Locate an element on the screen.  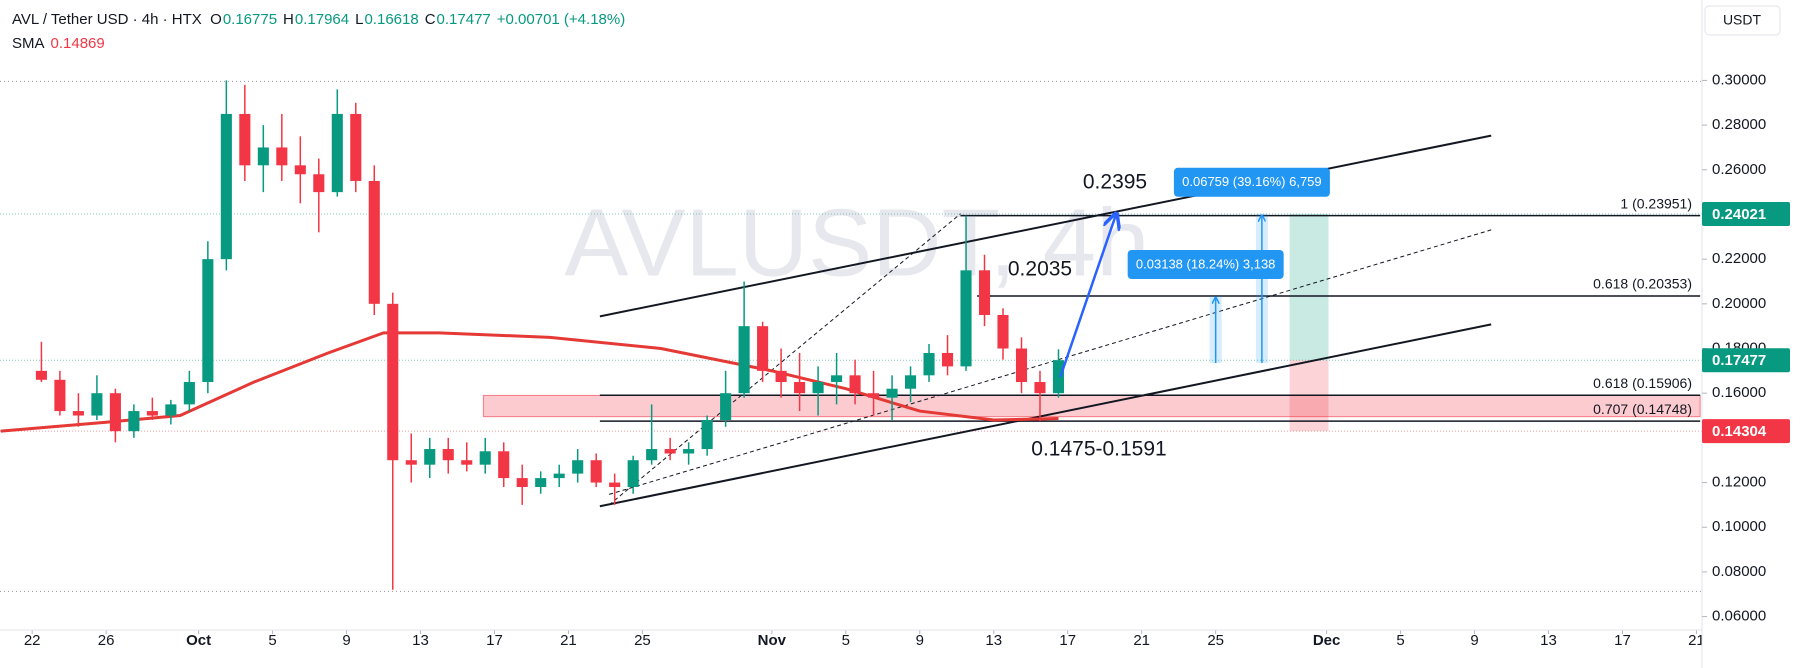
ohlc-value: 0.17964 is located at coordinates (322, 19).